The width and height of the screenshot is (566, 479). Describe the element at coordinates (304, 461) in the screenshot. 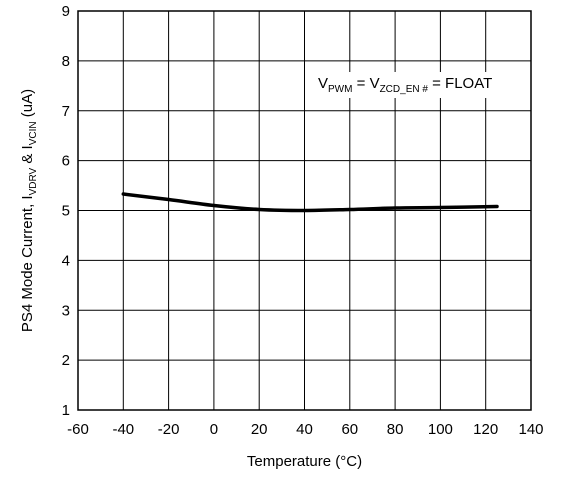

I see `x-axis-label: Temperature (°C)` at that location.